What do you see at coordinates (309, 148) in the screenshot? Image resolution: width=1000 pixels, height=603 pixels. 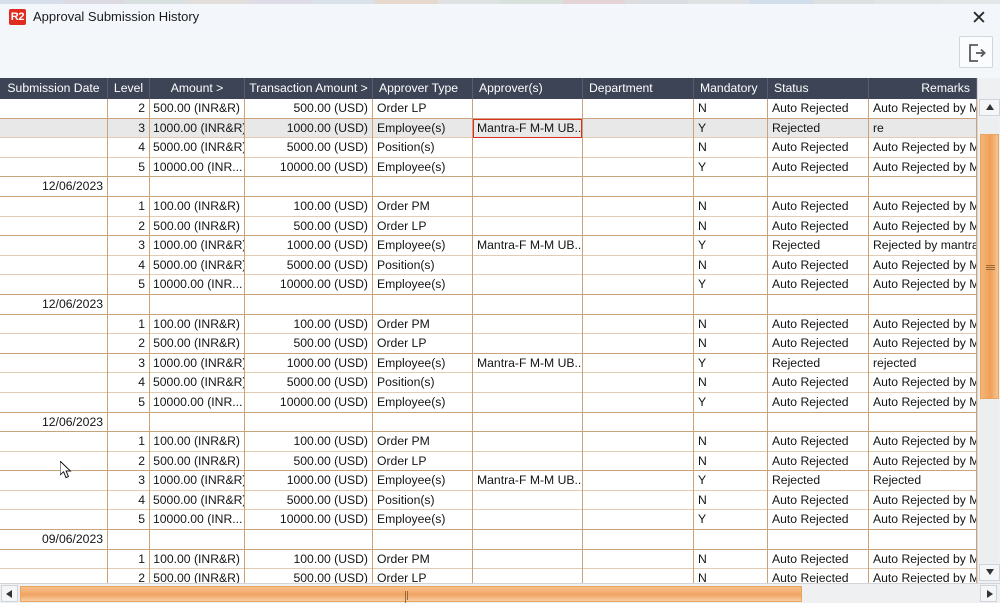 I see `cell-transaction_amount: 5000.00 (USD)` at bounding box center [309, 148].